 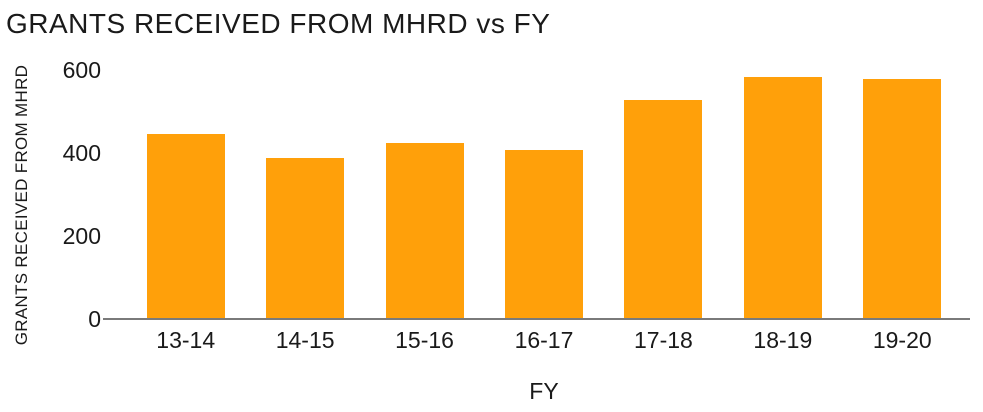 I want to click on y-axis-tick-labels: 0 200 400 600, so click(x=70, y=194).